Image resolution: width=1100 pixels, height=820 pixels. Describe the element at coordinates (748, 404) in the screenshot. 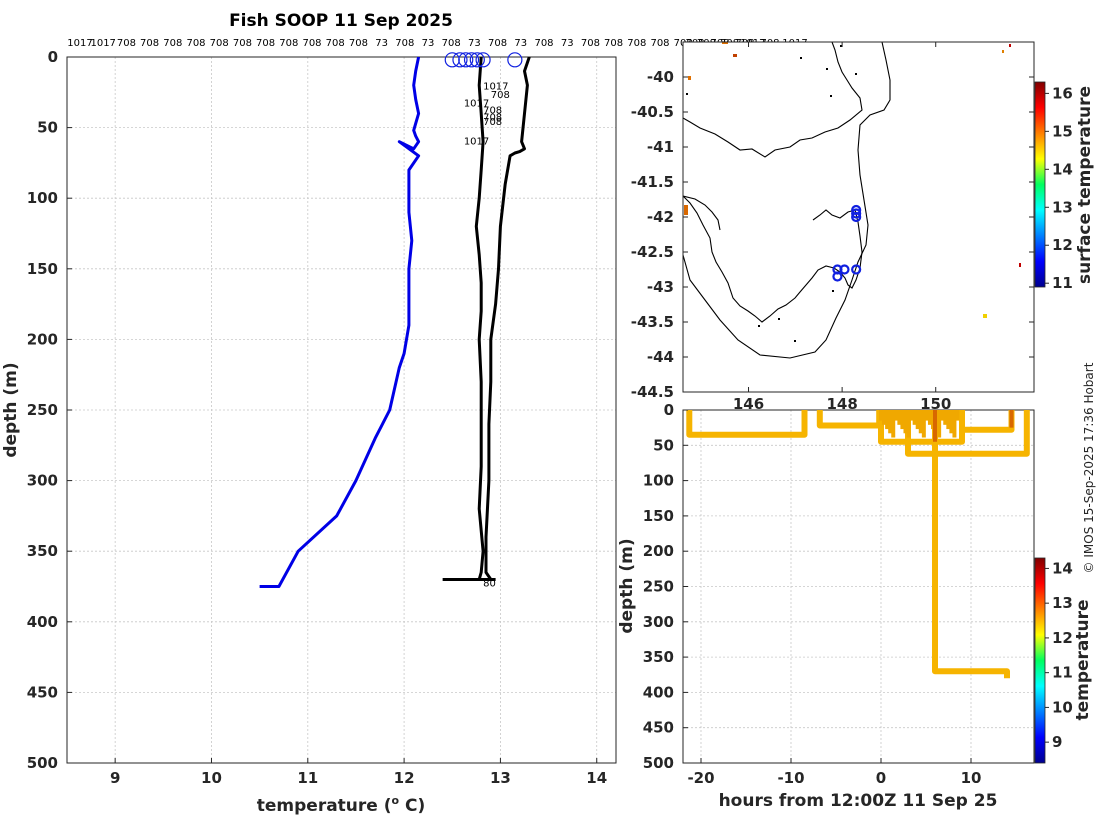

I see `ts-lon-label: 146` at that location.